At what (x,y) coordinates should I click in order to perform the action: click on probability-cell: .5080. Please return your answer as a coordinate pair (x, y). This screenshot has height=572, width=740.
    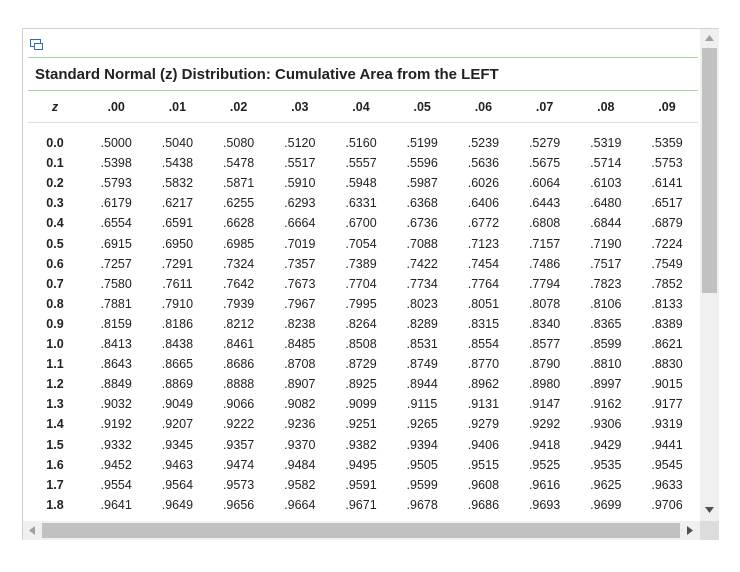
    Looking at the image, I should click on (238, 143).